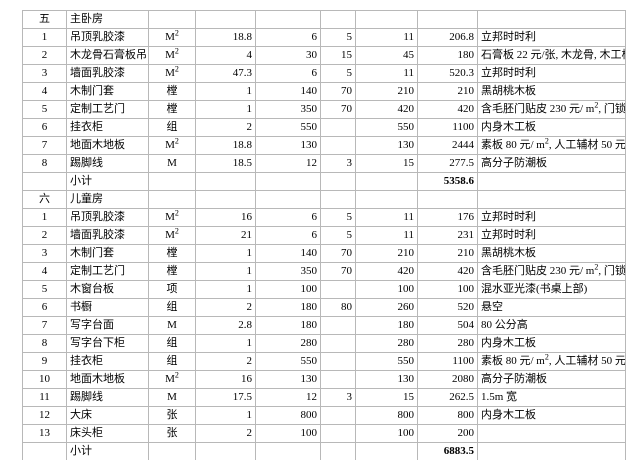 The image size is (634, 460). What do you see at coordinates (288, 415) in the screenshot?
I see `cell-price-main: 800` at bounding box center [288, 415].